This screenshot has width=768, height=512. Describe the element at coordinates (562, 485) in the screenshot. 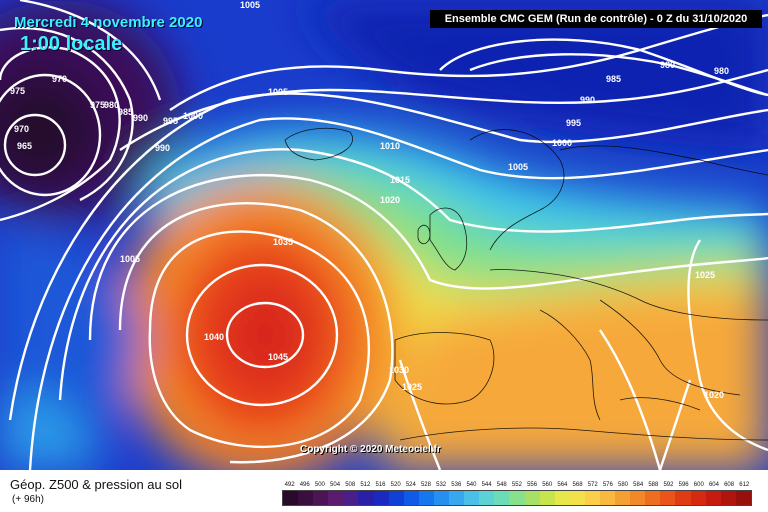

I see `scale-label: 564` at that location.